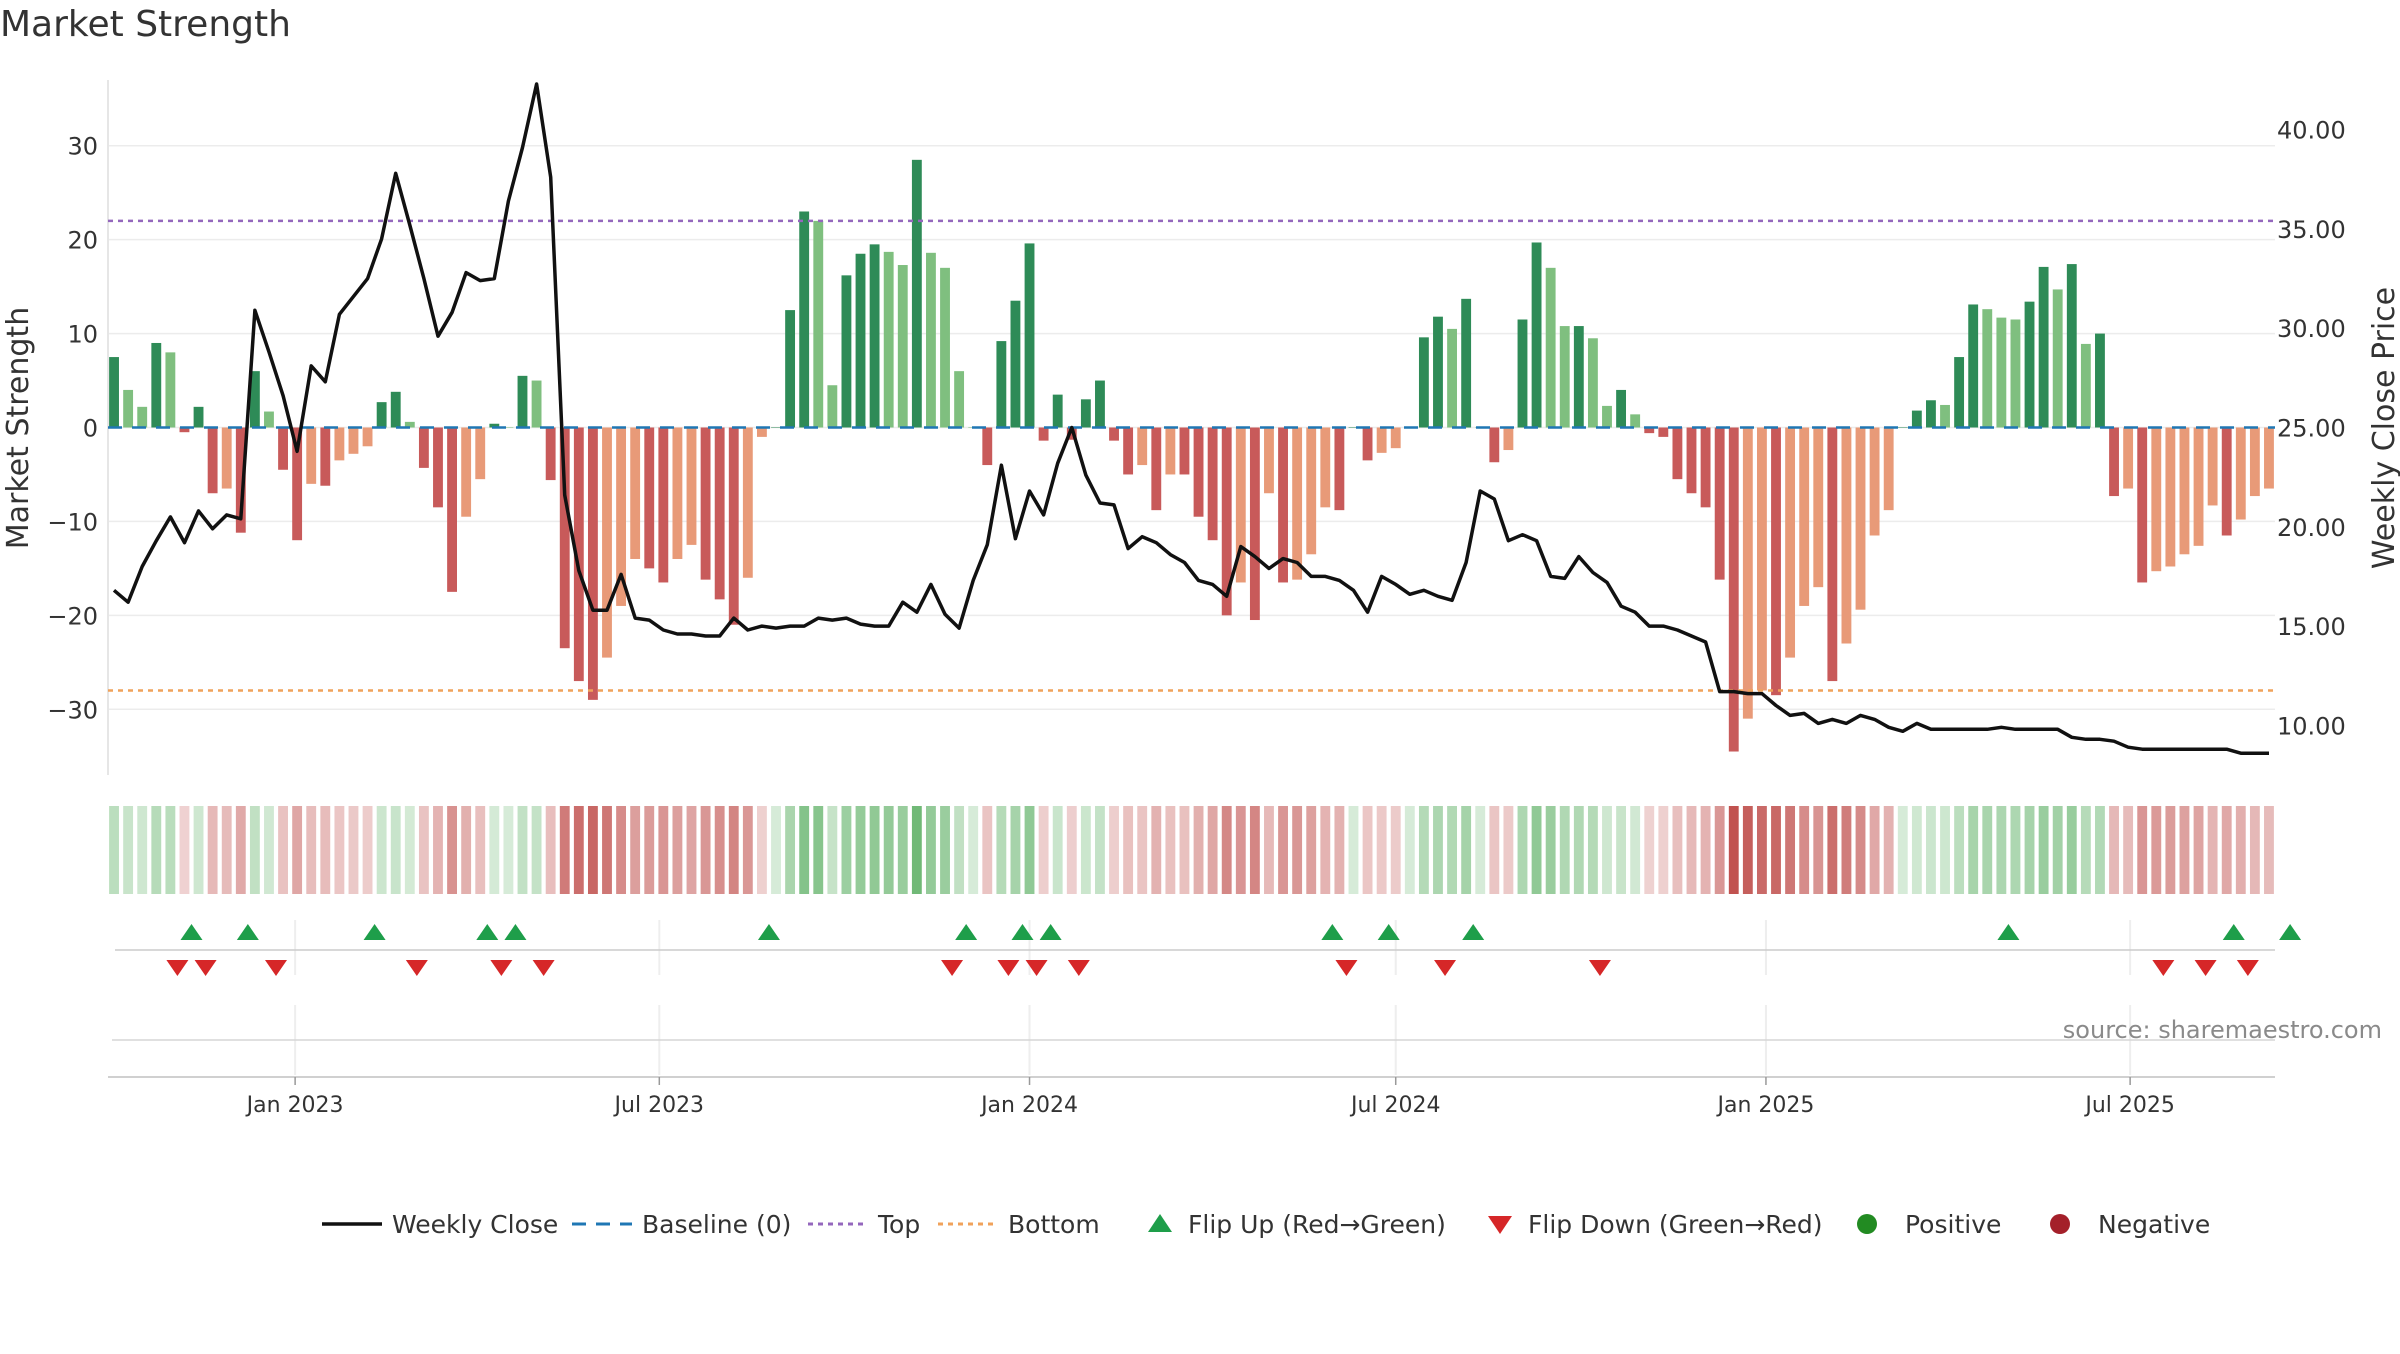 This screenshot has width=2400, height=1354. I want to click on y-right-tick-label: 25.00, so click(2311, 429).